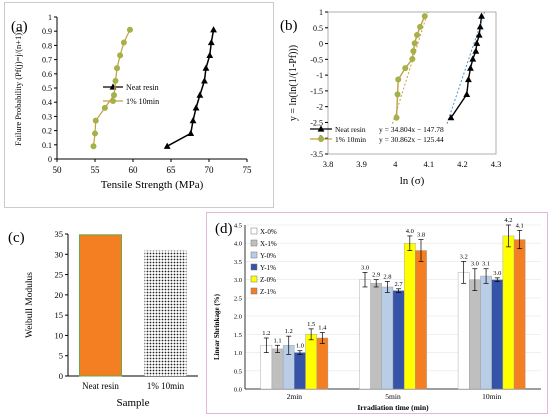  Describe the element at coordinates (96, 170) in the screenshot. I see `a-x-tick-label: 55` at that location.